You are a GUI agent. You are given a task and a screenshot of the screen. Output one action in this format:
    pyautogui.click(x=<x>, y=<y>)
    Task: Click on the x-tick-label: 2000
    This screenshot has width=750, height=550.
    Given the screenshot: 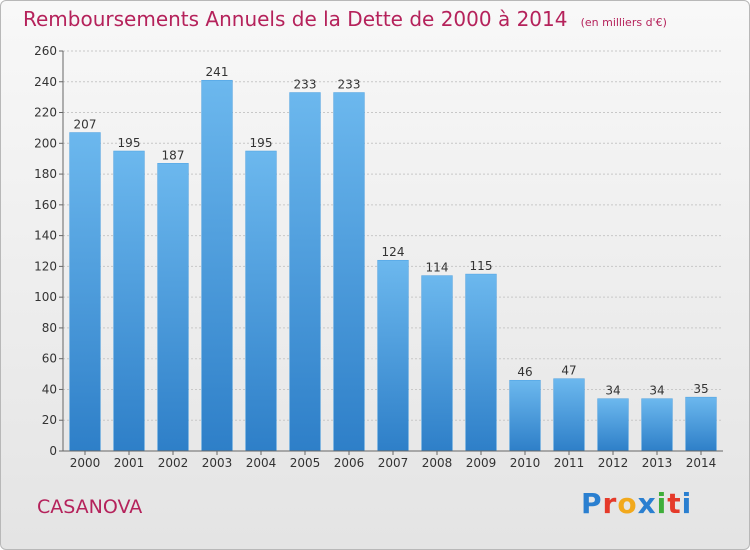 What is the action you would take?
    pyautogui.click(x=85, y=463)
    